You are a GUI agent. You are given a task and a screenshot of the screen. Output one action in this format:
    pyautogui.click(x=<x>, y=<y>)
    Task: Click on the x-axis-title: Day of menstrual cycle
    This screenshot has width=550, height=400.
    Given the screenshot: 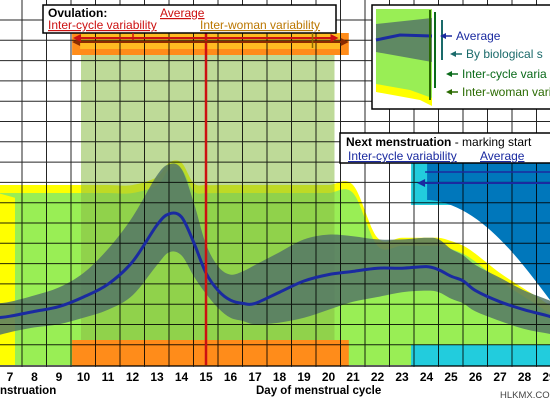 What is the action you would take?
    pyautogui.click(x=318, y=391)
    